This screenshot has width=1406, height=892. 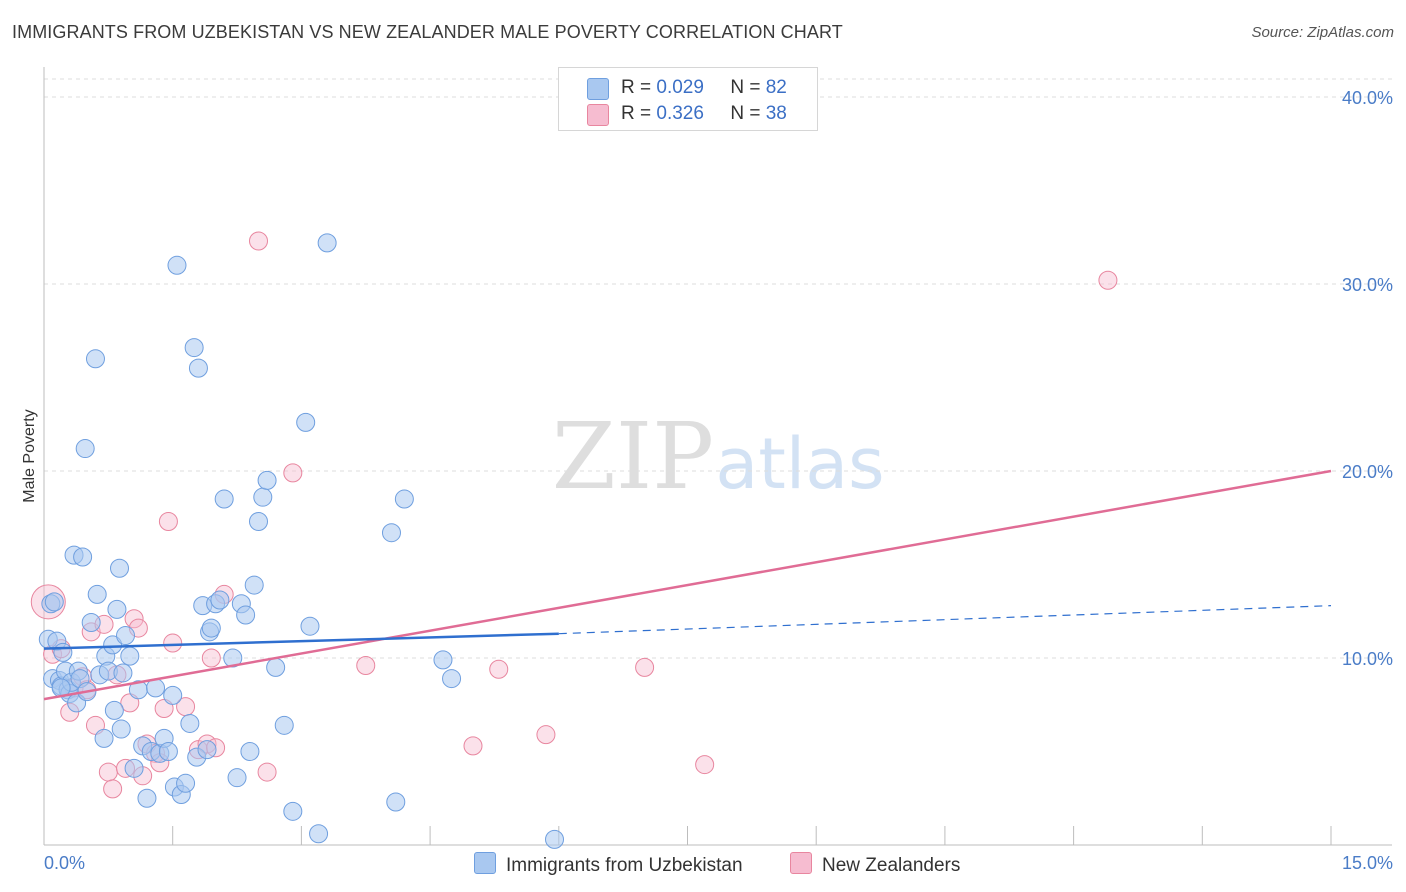 What do you see at coordinates (1322, 32) in the screenshot?
I see `source-label: Source: ZipAtlas.com` at bounding box center [1322, 32].